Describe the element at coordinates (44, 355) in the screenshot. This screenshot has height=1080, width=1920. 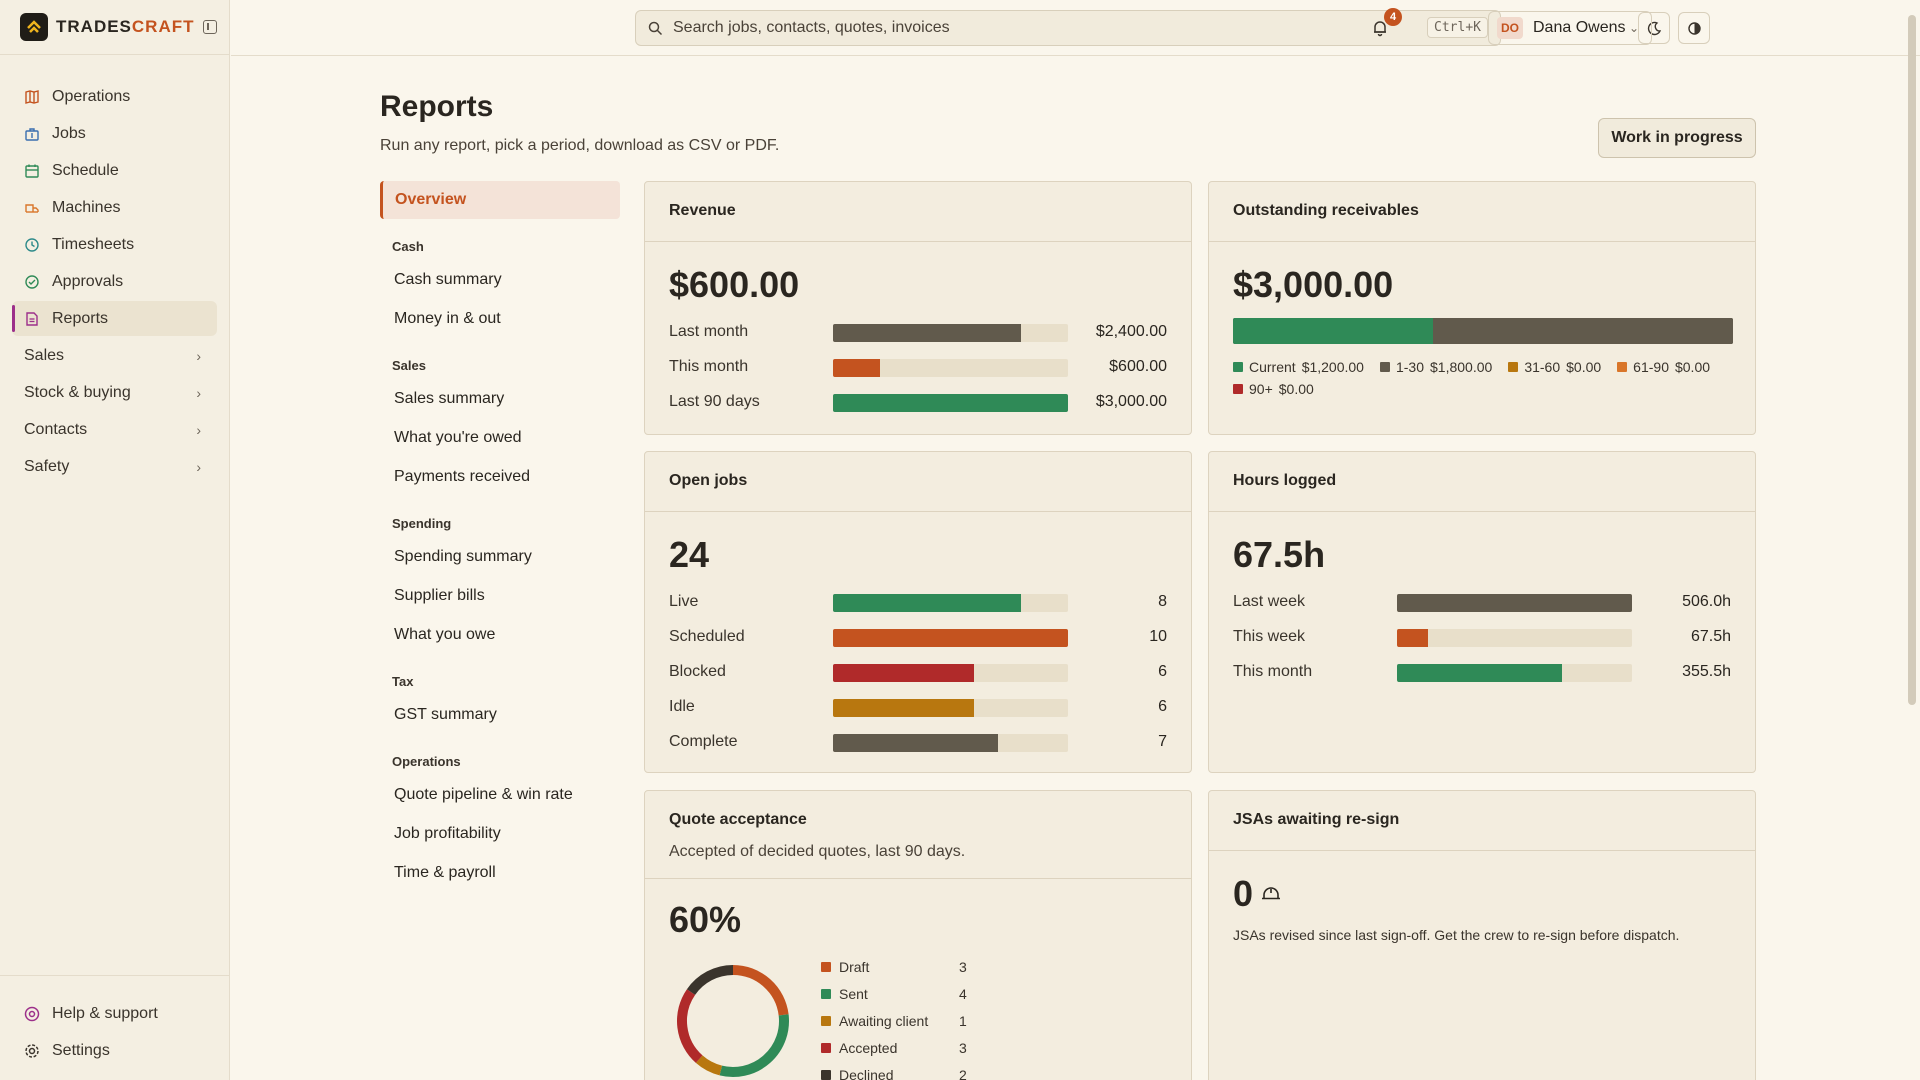
I see `sidebar-group-label: Sales` at that location.